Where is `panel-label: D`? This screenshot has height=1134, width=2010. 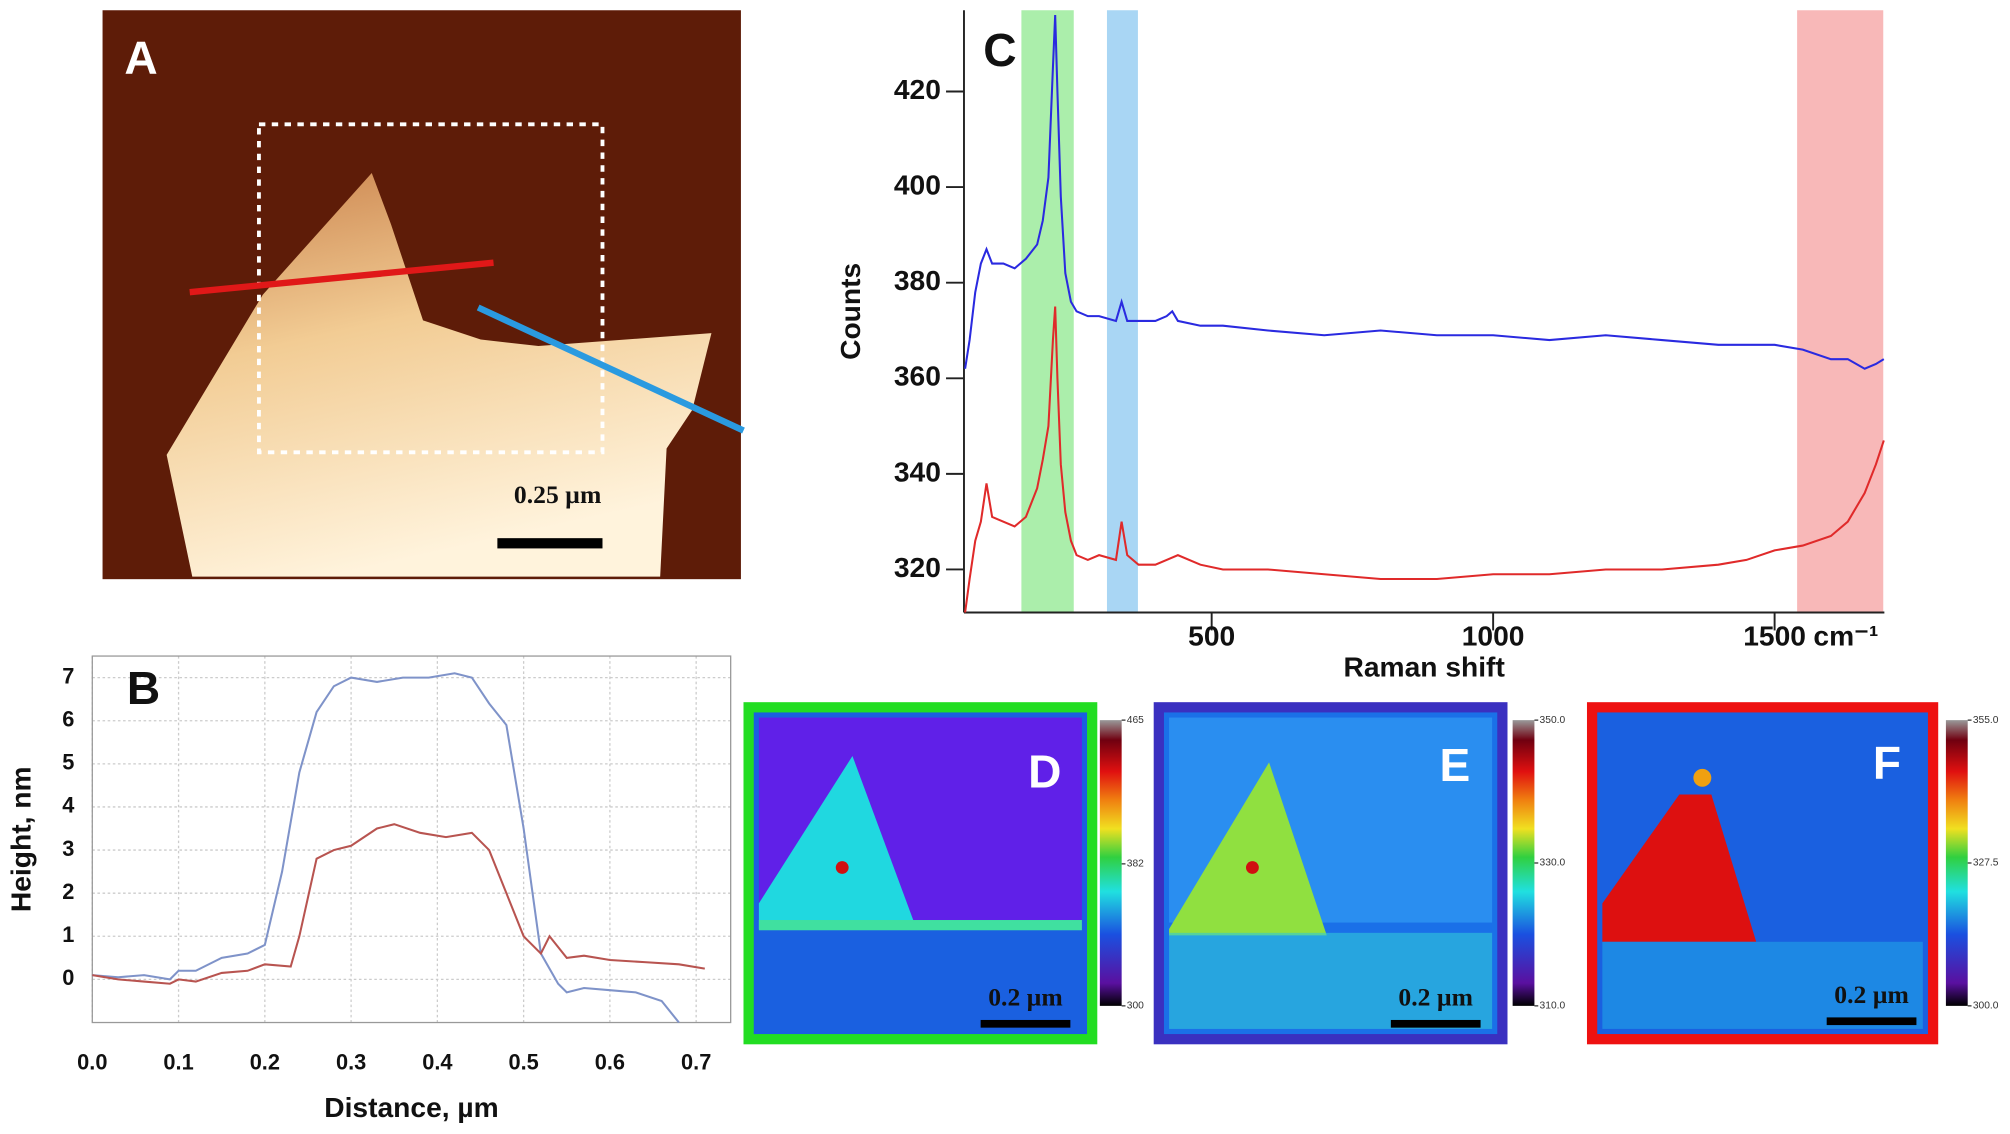
panel-label: D is located at coordinates (1044, 771).